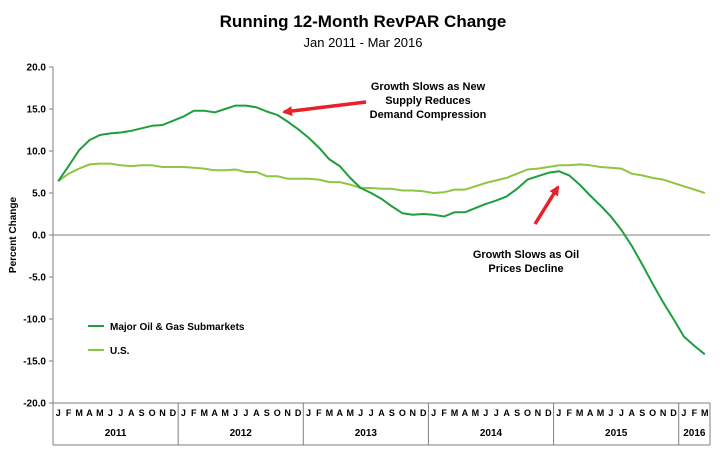  I want to click on annotation-supply-line-1: Growth Slows as New, so click(428, 87).